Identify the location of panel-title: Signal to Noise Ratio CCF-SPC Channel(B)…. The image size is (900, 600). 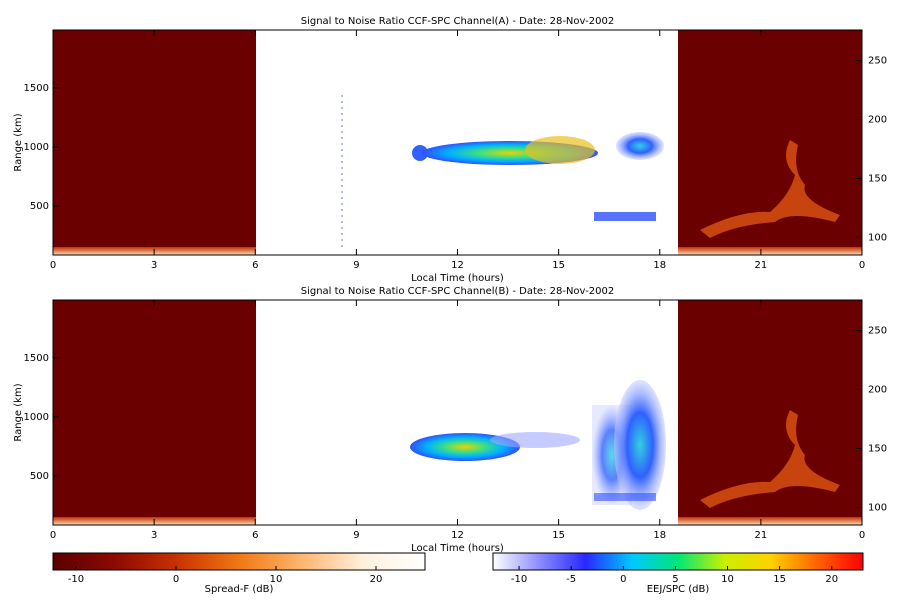
(458, 291).